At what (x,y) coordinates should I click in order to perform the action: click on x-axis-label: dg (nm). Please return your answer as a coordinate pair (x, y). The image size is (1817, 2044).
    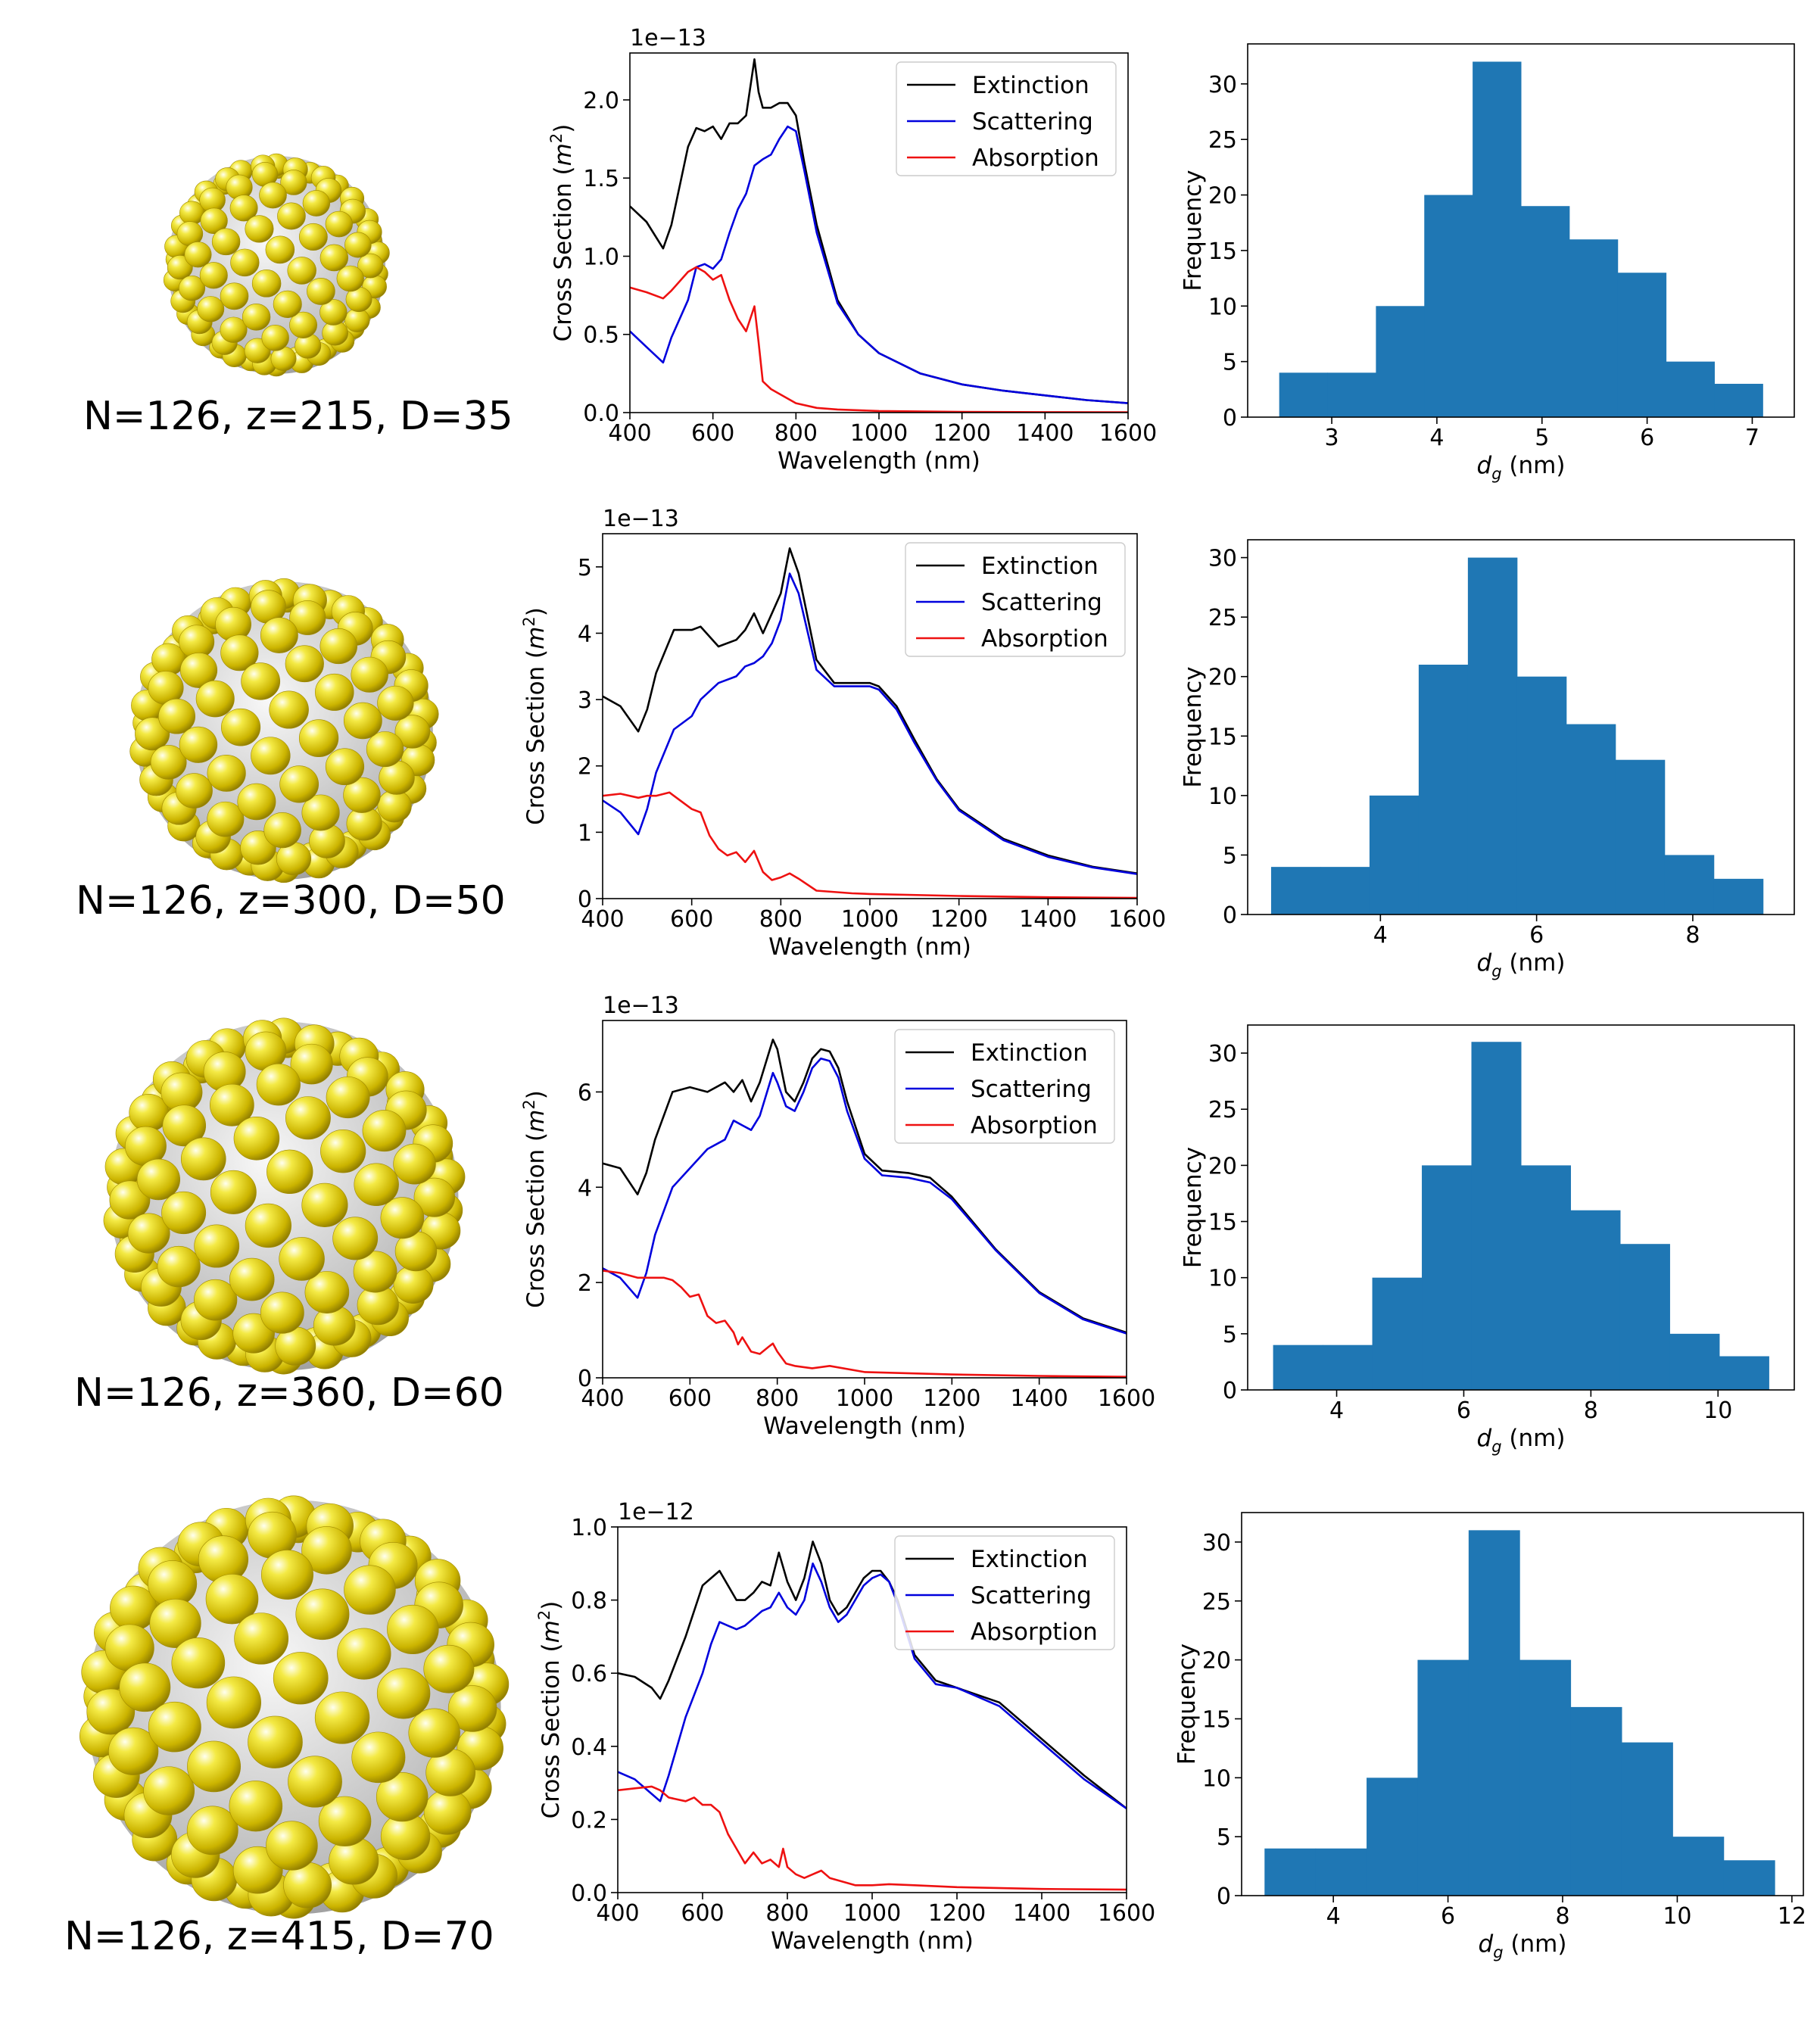
    Looking at the image, I should click on (1523, 1945).